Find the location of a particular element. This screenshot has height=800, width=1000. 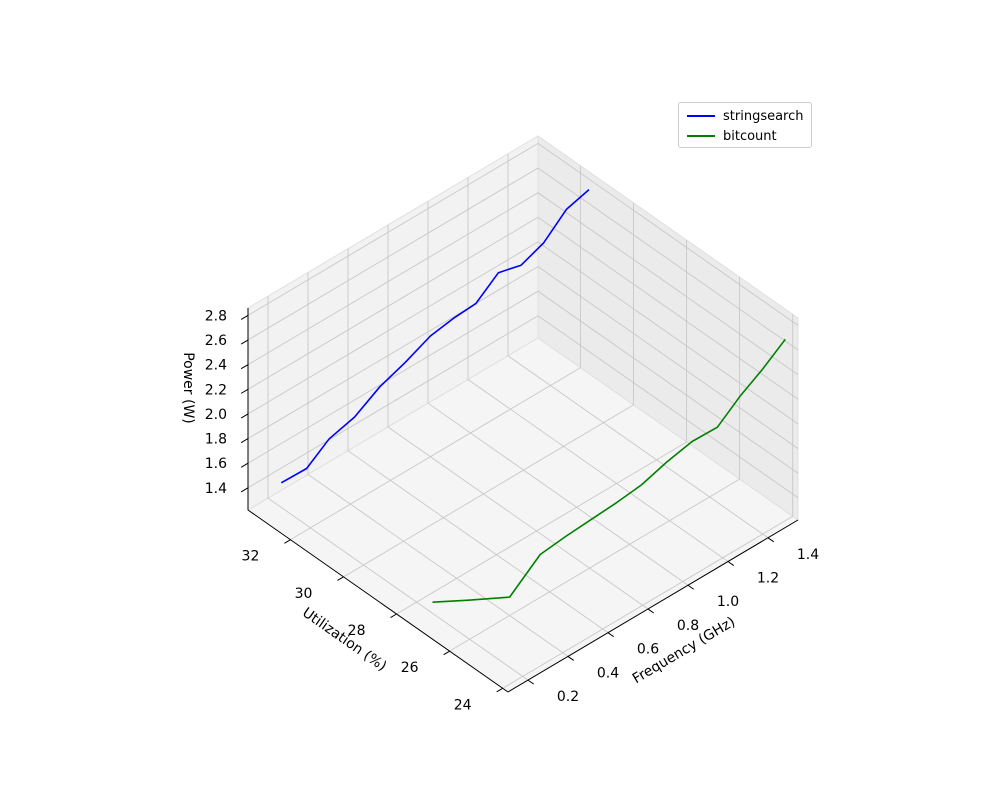

legend: stringsearch bitcount is located at coordinates (745, 125).